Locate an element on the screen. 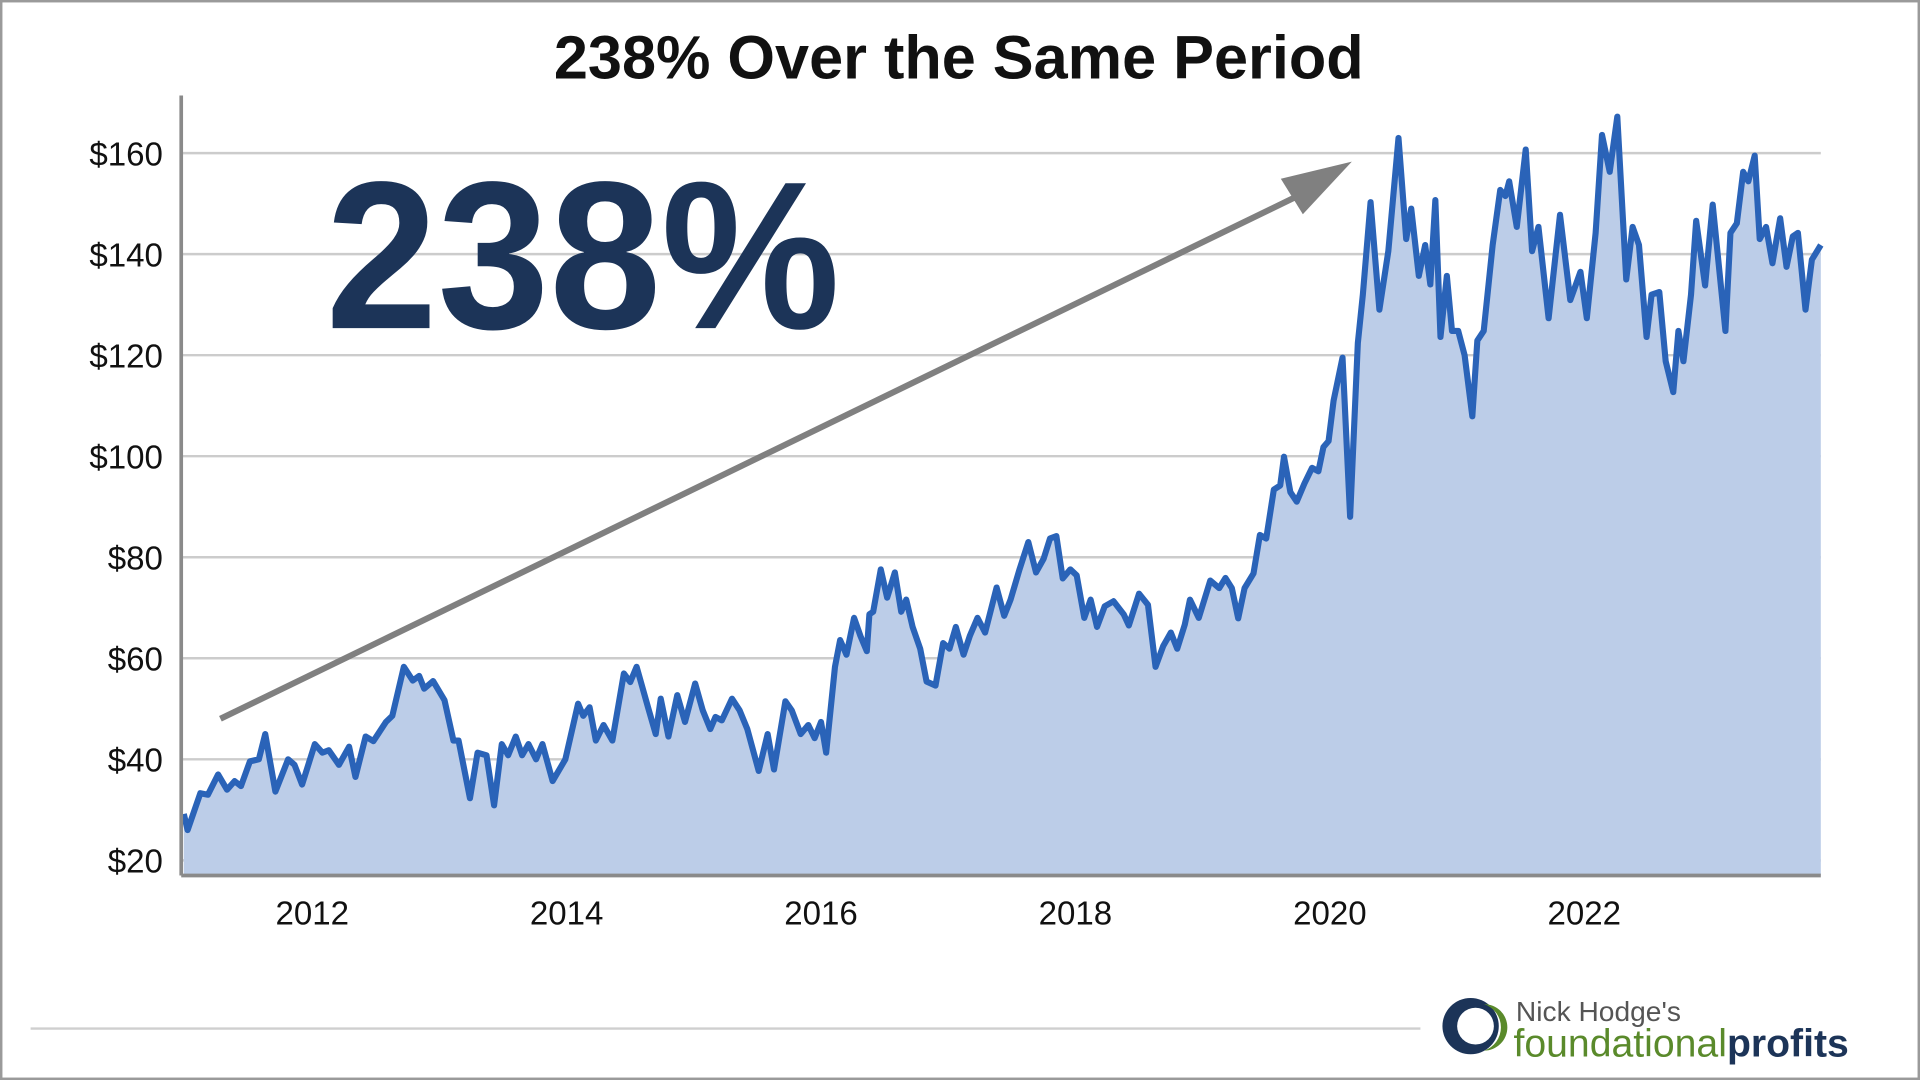 This screenshot has height=1080, width=1920. chart-title: 238% Over the Same Period is located at coordinates (959, 57).